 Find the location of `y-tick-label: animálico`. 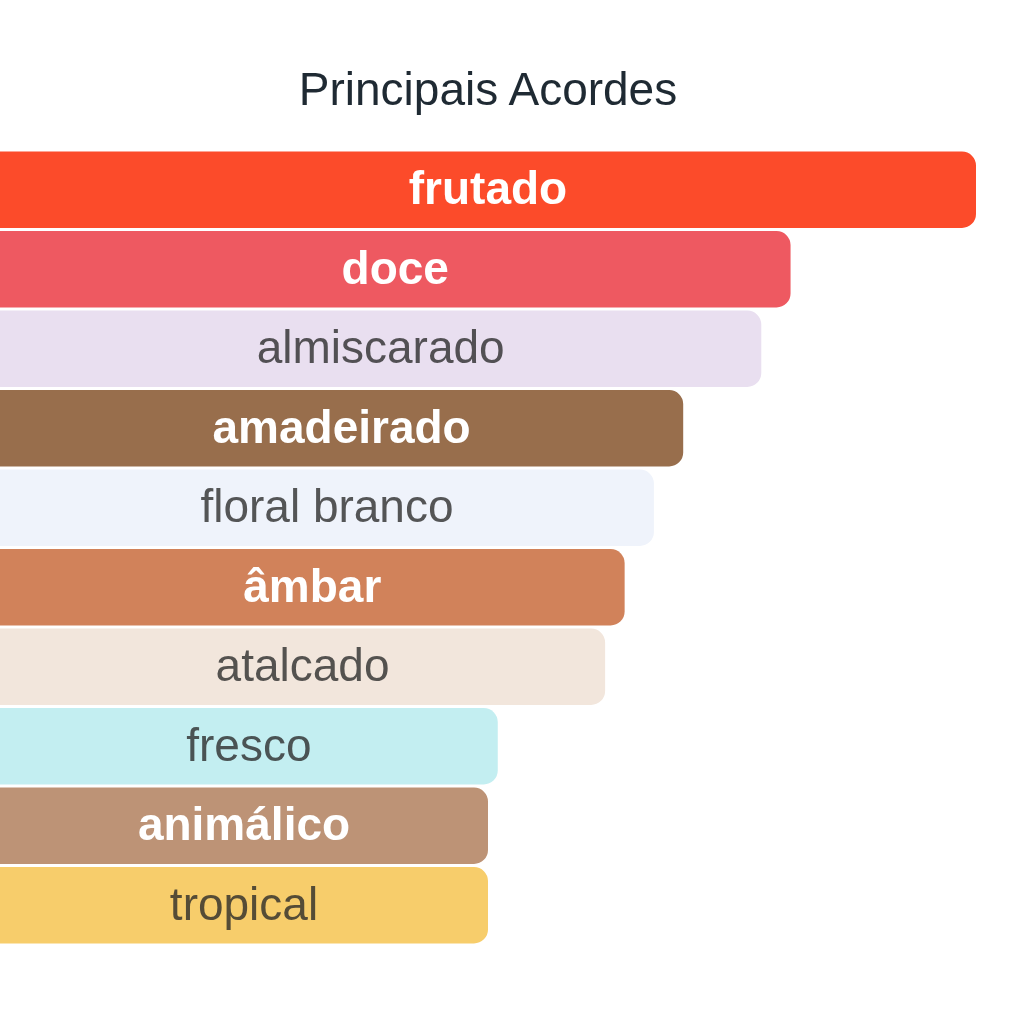

y-tick-label: animálico is located at coordinates (244, 824).